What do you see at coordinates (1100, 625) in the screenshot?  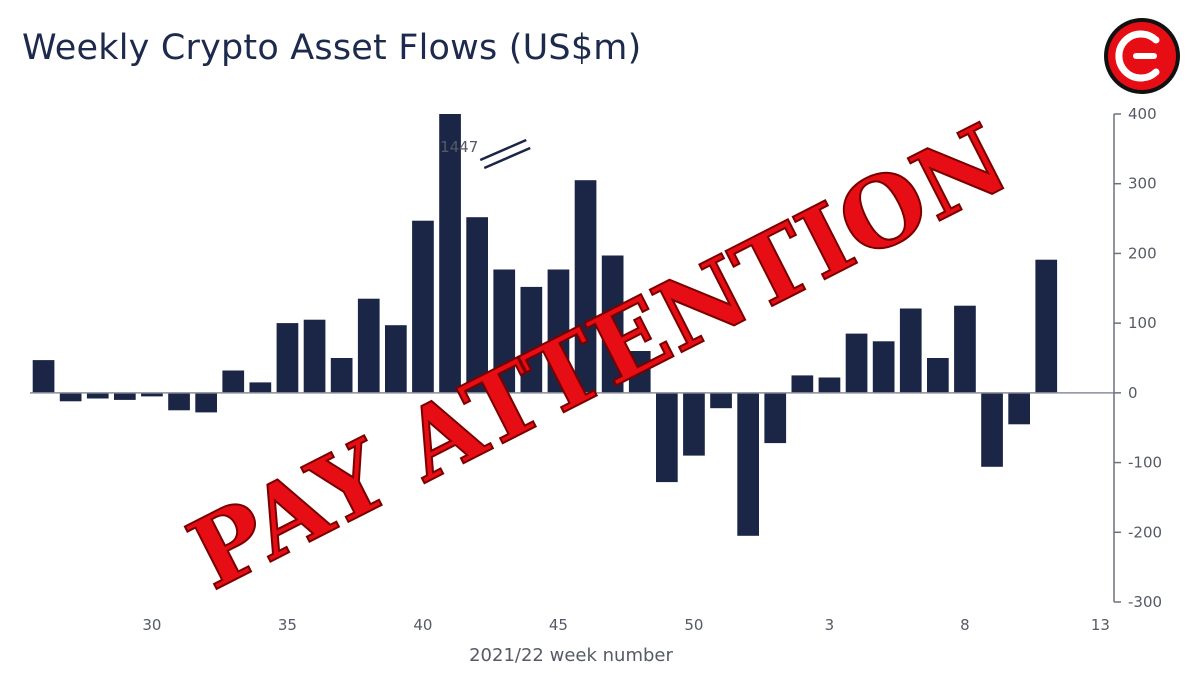 I see `x-tick-label: 13` at bounding box center [1100, 625].